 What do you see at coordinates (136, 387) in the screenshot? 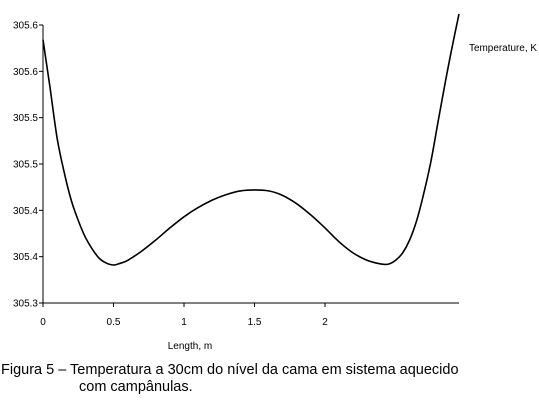
I see `caption-line-2: com campânulas.` at bounding box center [136, 387].